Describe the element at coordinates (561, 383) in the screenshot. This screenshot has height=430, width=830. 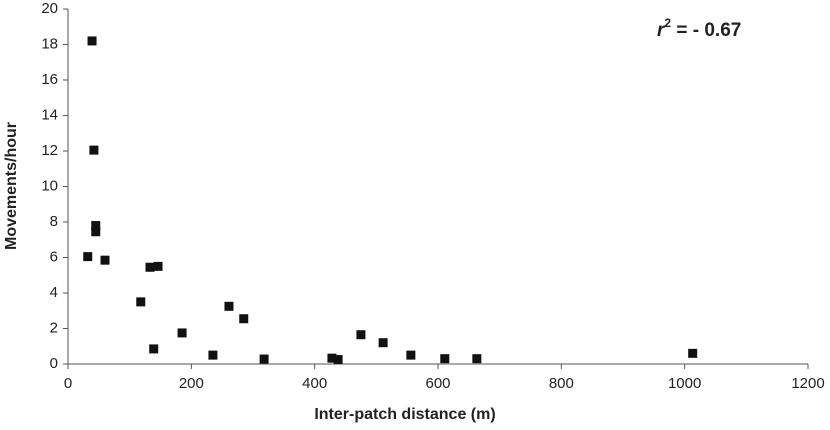
I see `x-tick-label: 800` at that location.